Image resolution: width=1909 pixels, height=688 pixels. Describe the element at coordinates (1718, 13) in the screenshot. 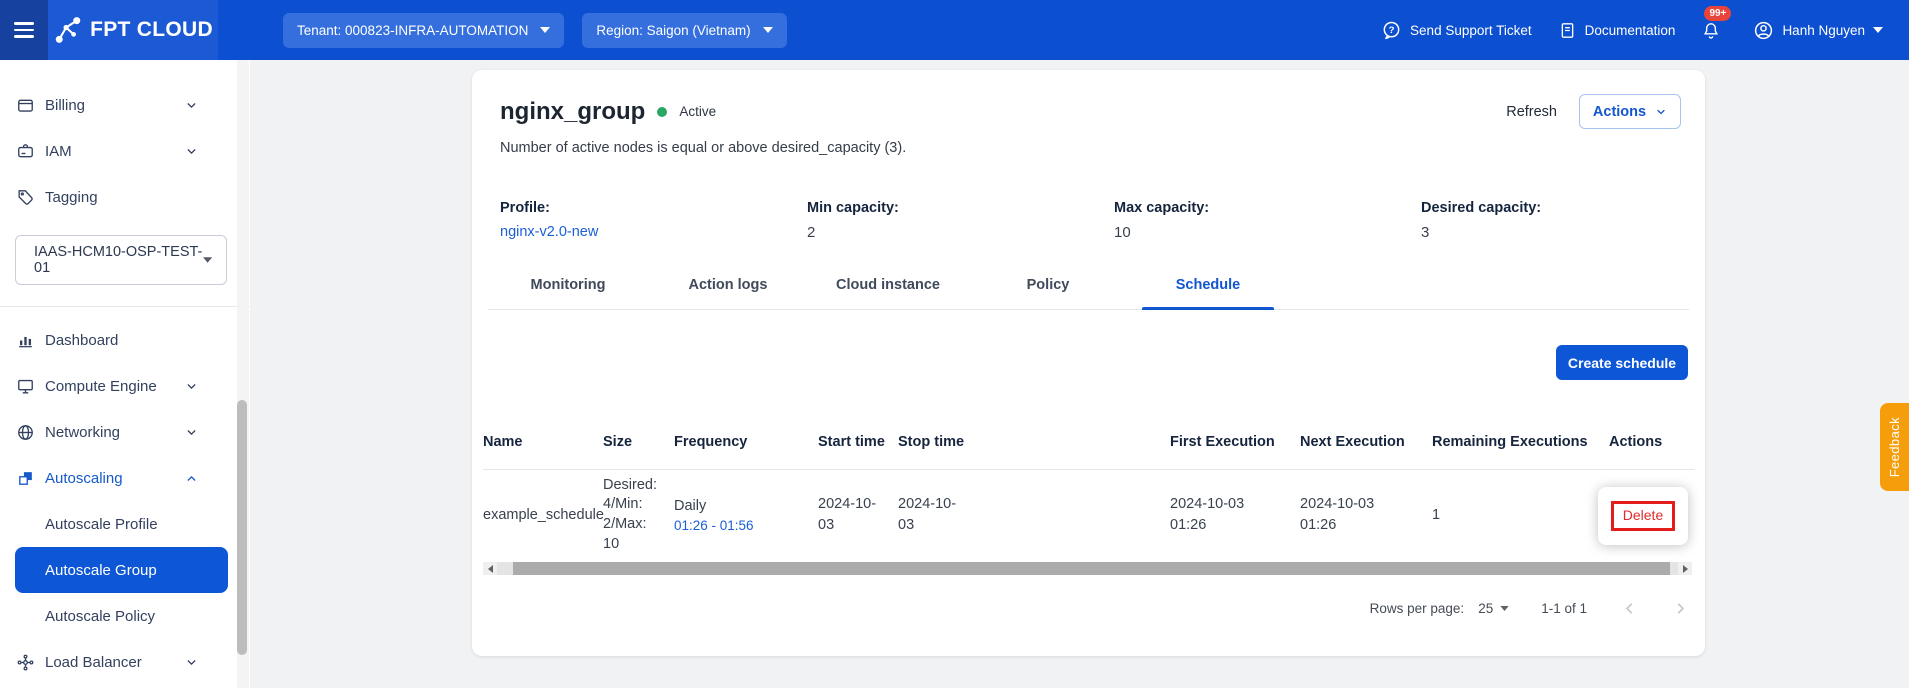

I see `notification-badge: 99+` at that location.